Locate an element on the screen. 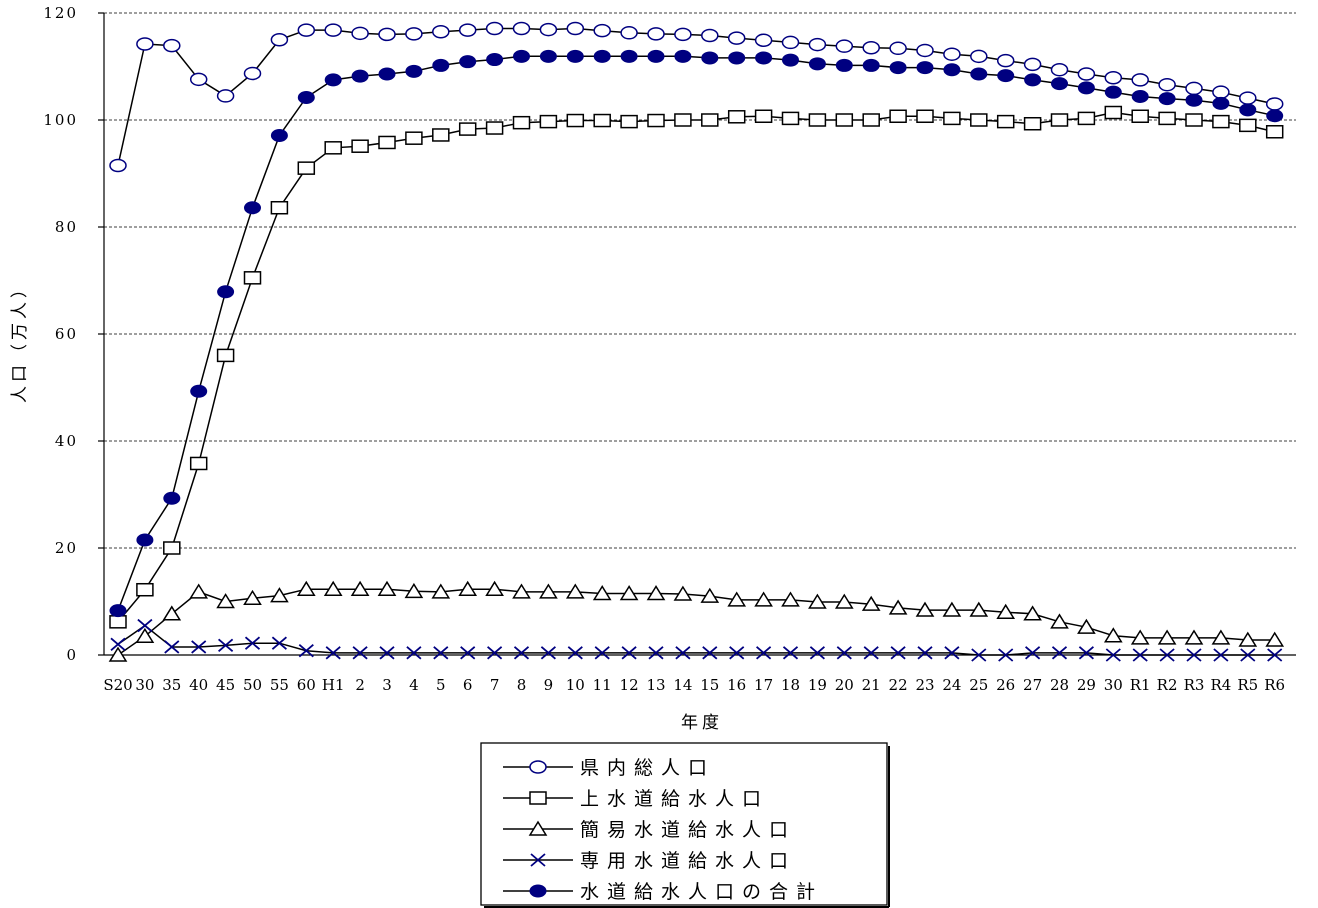  x-tick-label: 29 is located at coordinates (1086, 685).